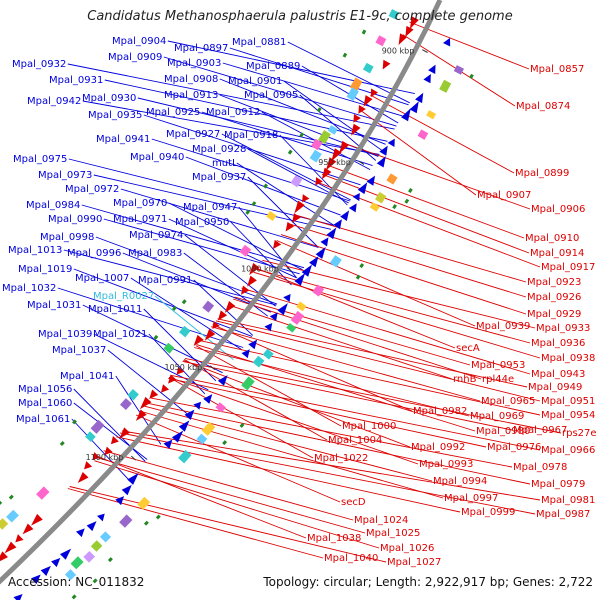  Describe the element at coordinates (45, 389) in the screenshot. I see `plus-gene-label: Mpal_1056` at that location.